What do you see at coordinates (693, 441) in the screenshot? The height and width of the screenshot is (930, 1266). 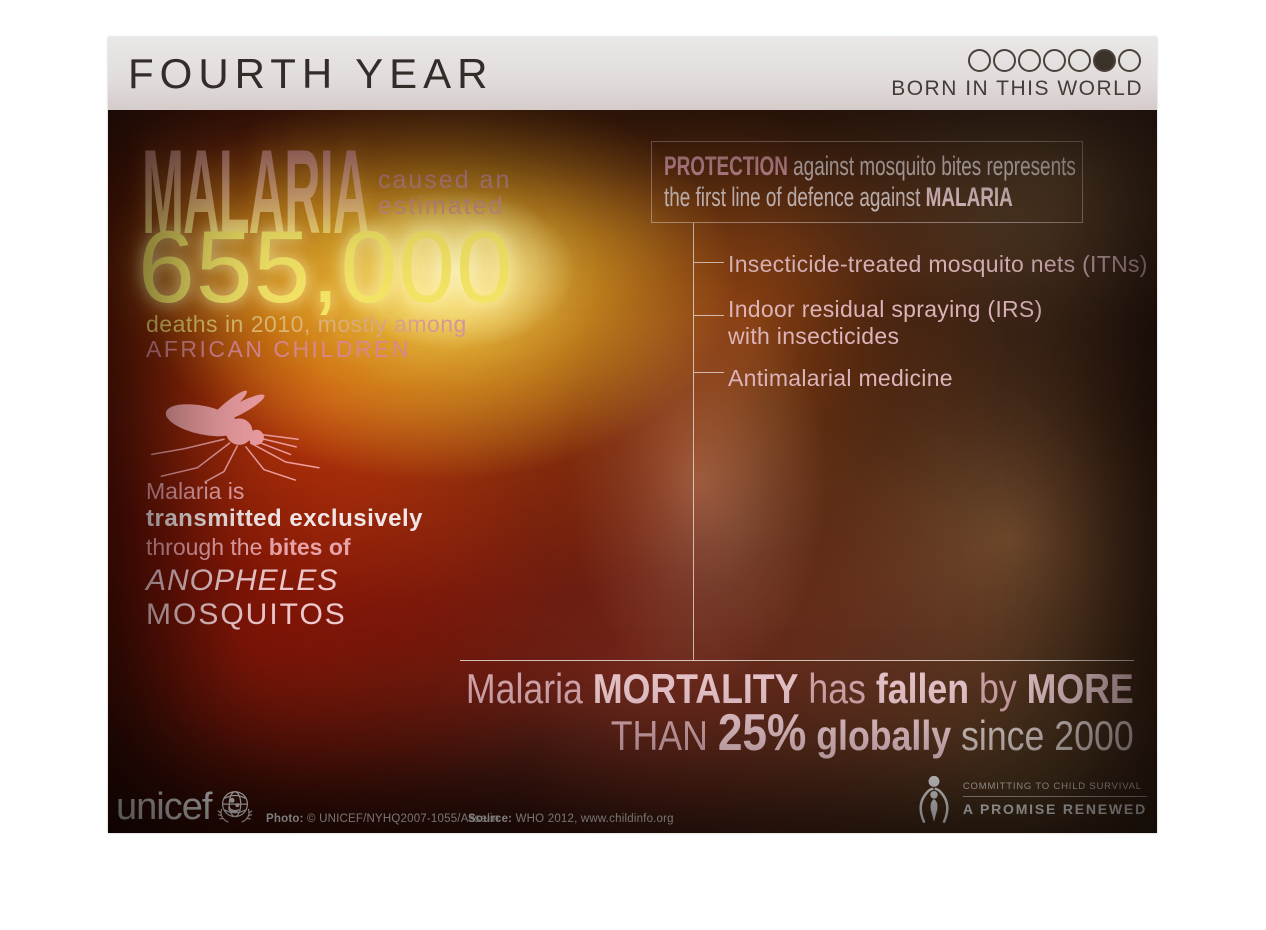 I see `connector-vertical-line` at bounding box center [693, 441].